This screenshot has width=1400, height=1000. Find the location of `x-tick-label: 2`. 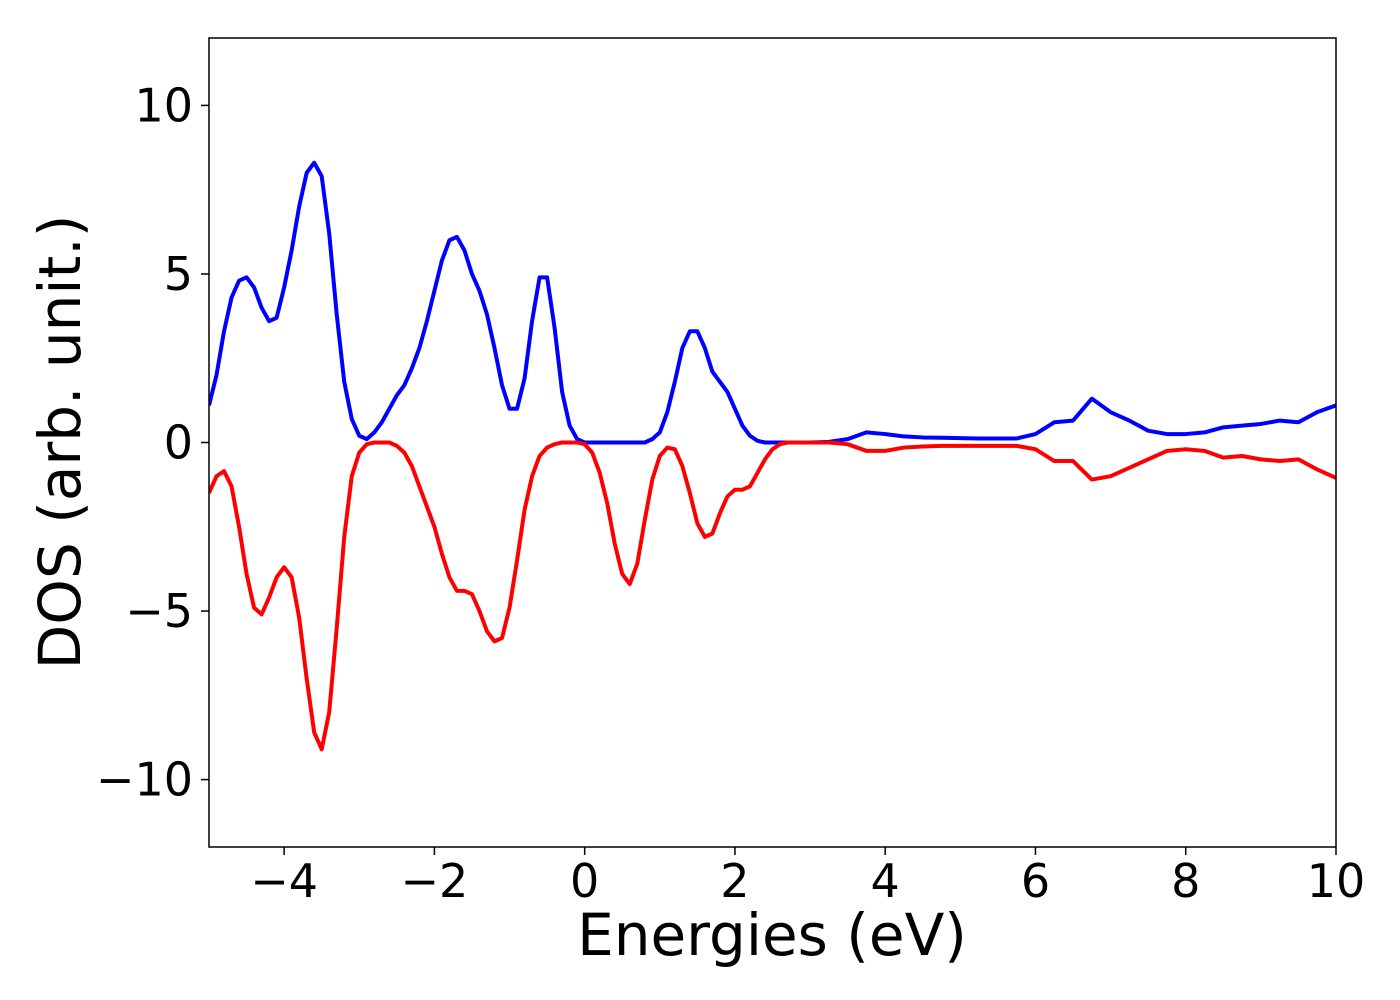

x-tick-label: 2 is located at coordinates (734, 881).